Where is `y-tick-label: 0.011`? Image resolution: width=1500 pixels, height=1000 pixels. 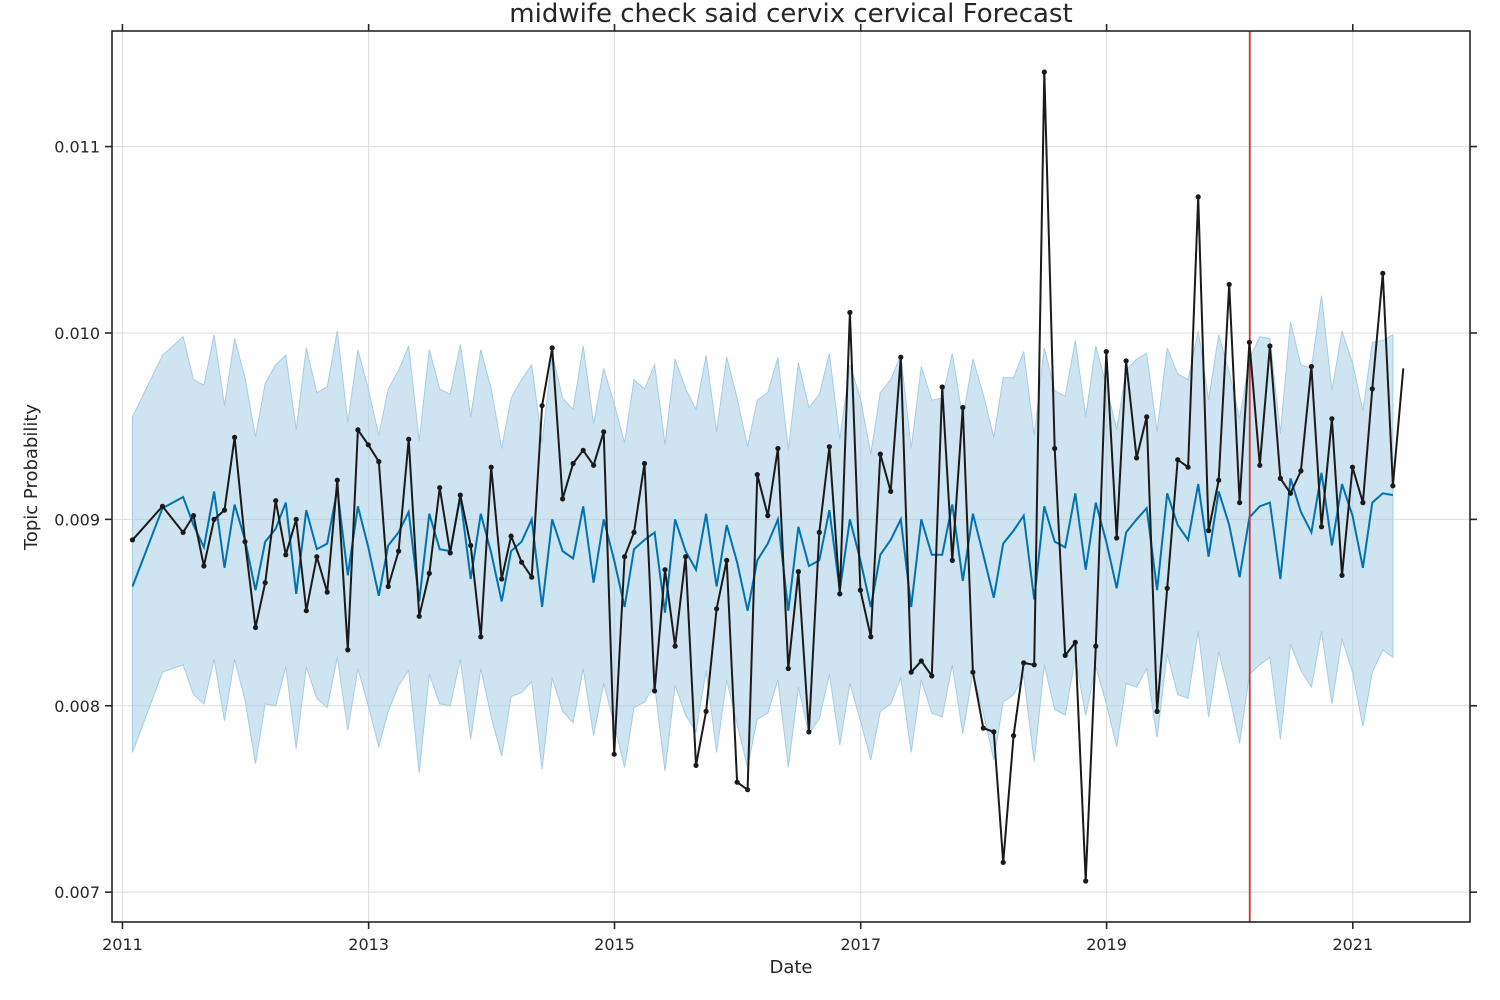 y-tick-label: 0.011 is located at coordinates (77, 147).